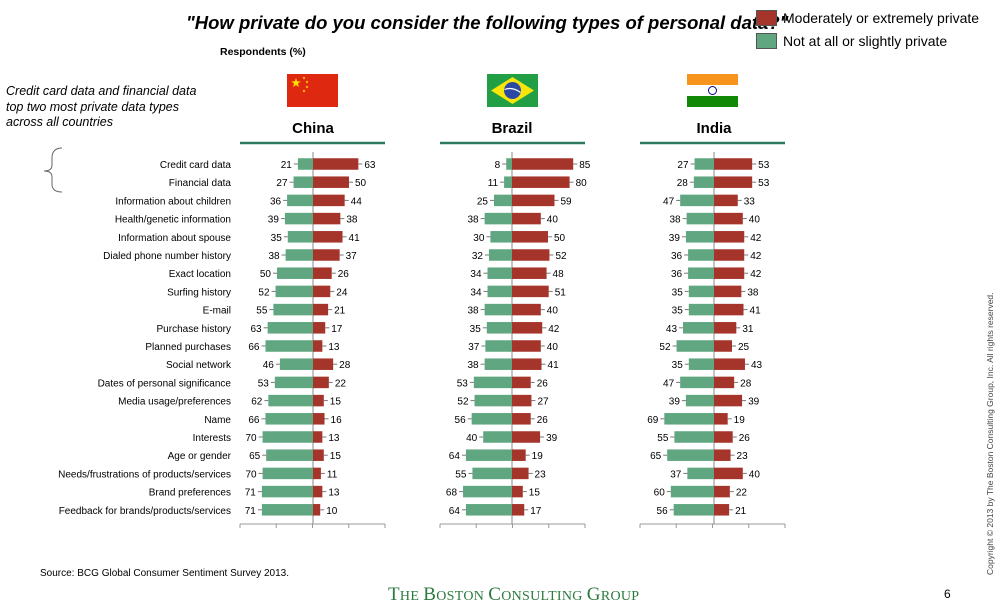 The width and height of the screenshot is (998, 606). I want to click on legend-label-private: Moderately or extremely private, so click(881, 18).